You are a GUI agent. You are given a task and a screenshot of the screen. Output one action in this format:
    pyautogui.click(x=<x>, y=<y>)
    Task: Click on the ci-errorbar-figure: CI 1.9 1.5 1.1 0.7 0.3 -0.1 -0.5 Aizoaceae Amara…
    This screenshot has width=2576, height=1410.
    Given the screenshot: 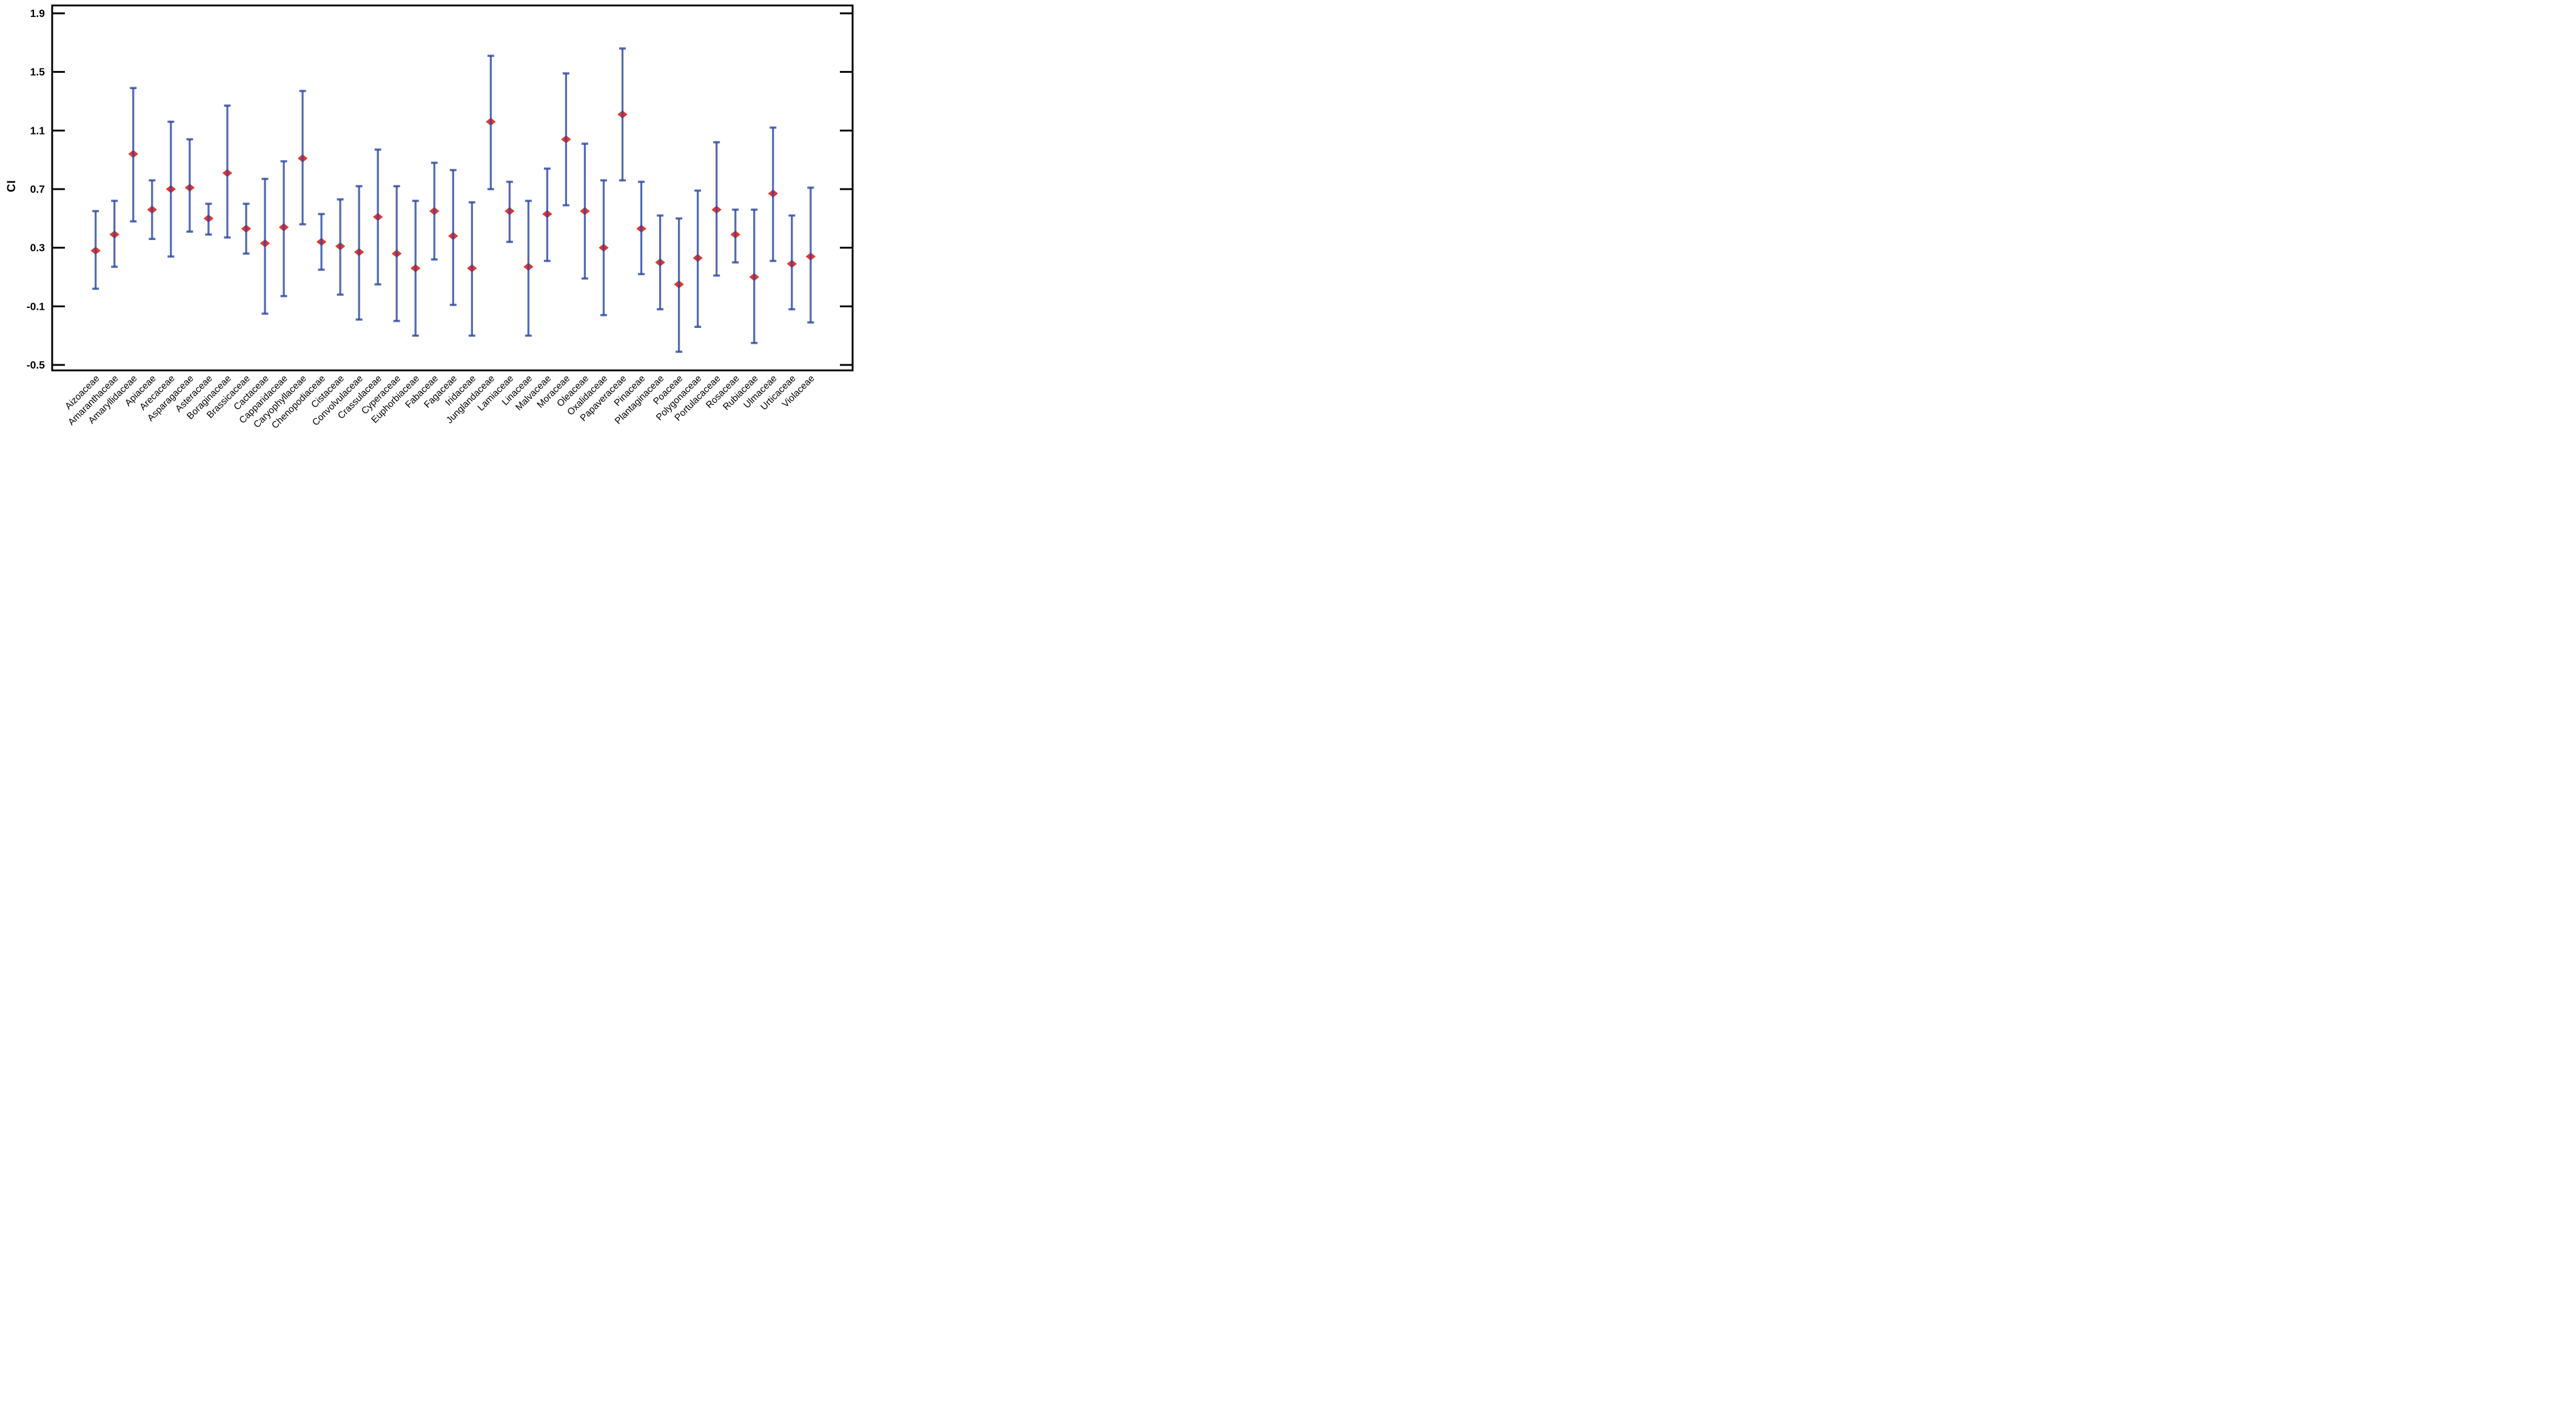 What is the action you would take?
    pyautogui.click(x=430, y=235)
    